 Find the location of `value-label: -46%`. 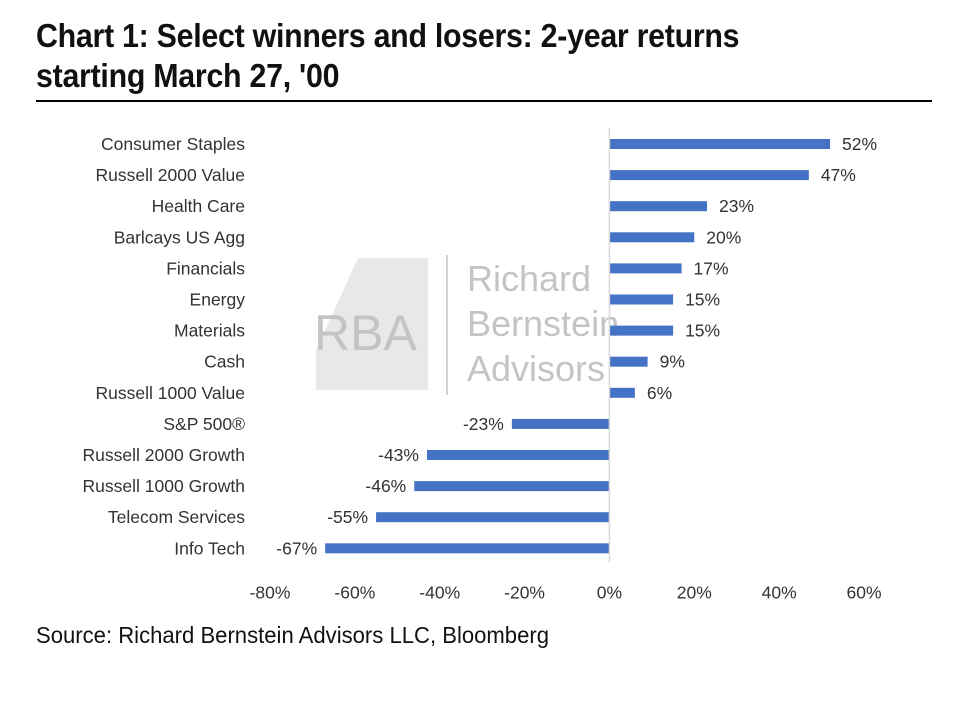

value-label: -46% is located at coordinates (385, 486).